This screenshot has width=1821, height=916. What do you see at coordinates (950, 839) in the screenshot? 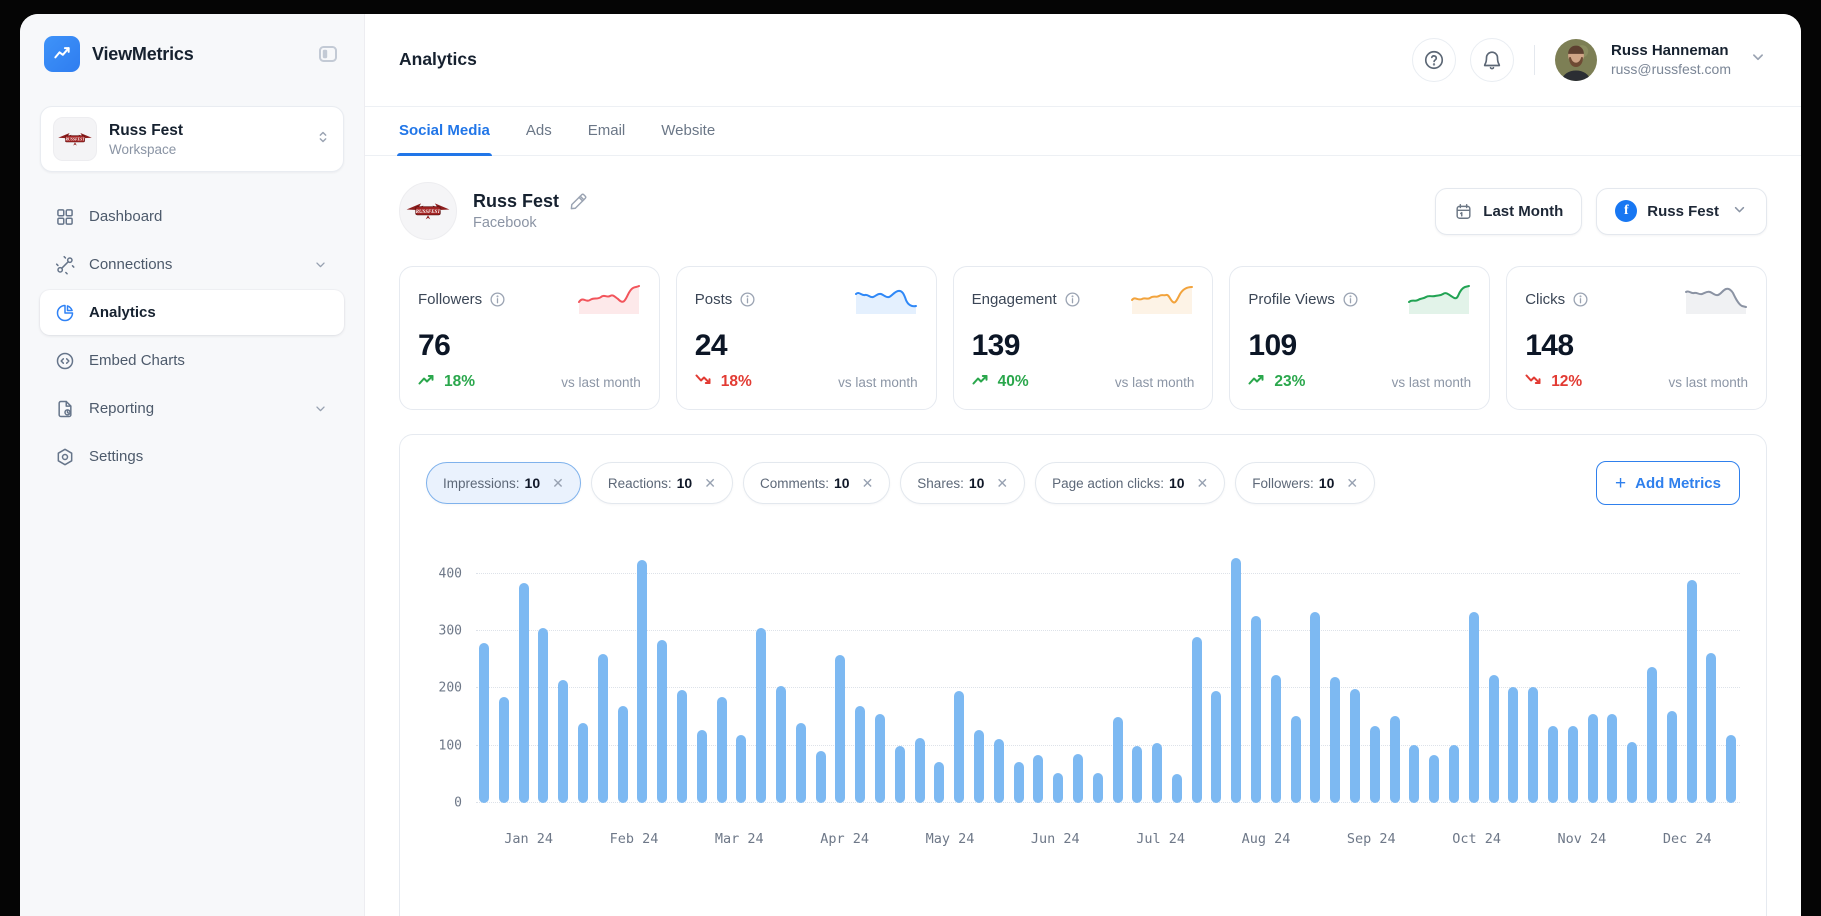
I see `x-axis-tick-label: May 24` at bounding box center [950, 839].